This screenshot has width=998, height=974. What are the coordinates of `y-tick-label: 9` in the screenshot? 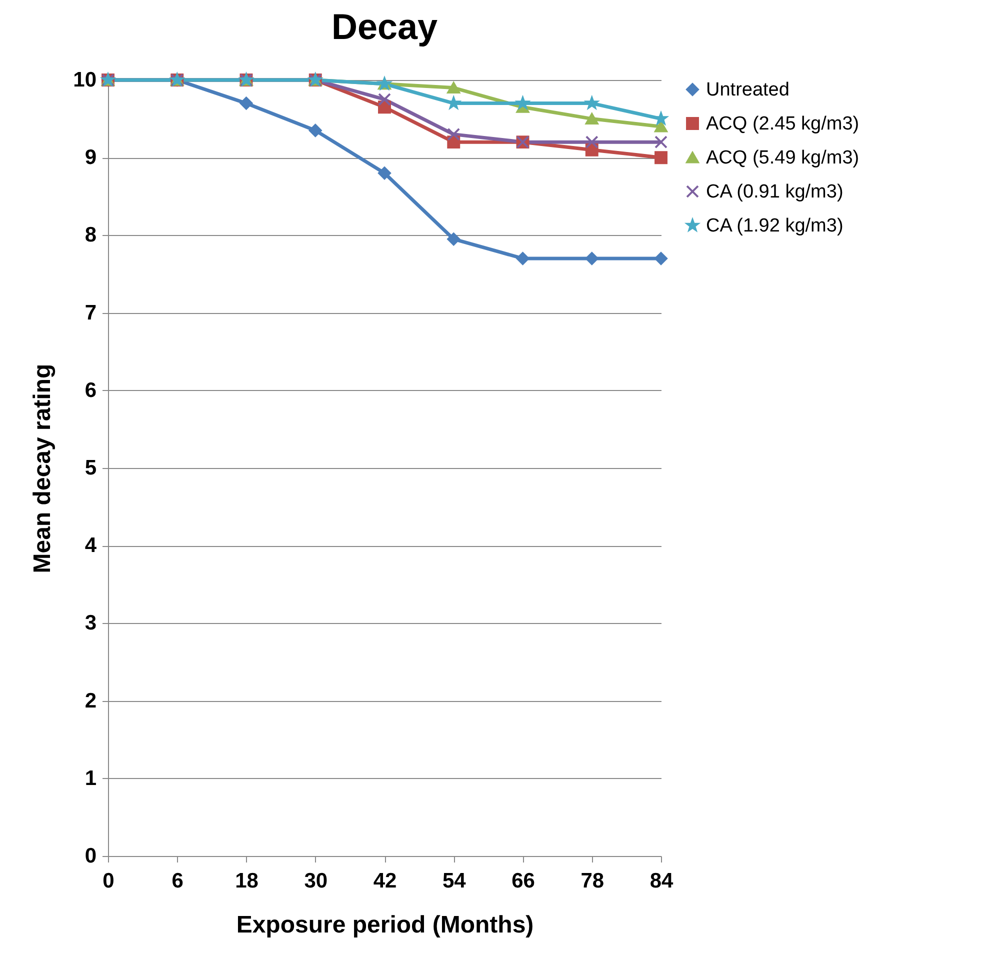 It's located at (90, 158).